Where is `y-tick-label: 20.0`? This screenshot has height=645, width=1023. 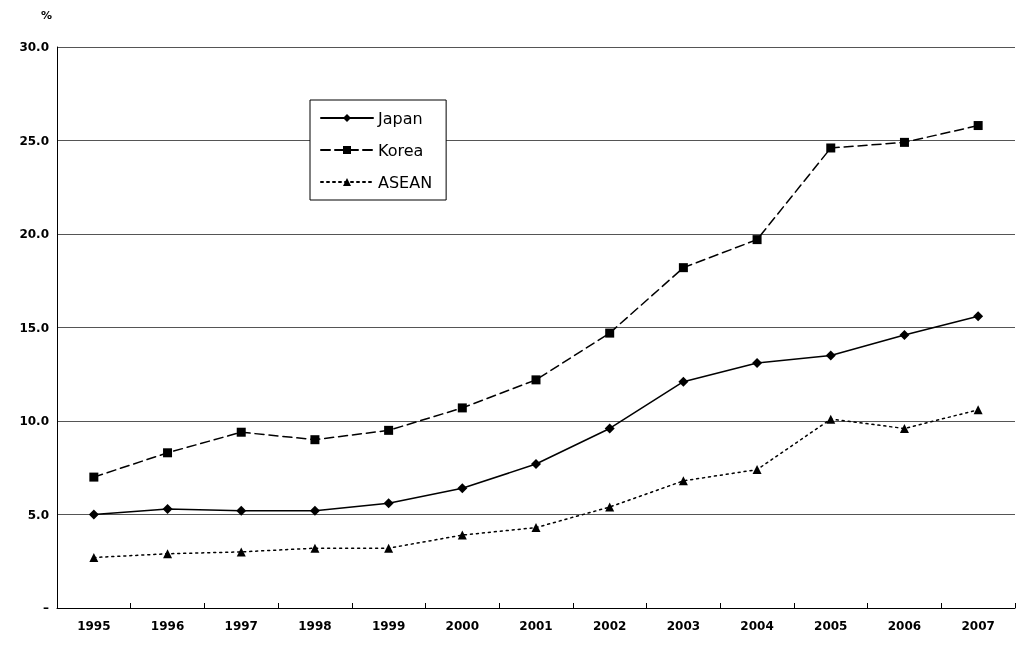
y-tick-label: 20.0 is located at coordinates (34, 234).